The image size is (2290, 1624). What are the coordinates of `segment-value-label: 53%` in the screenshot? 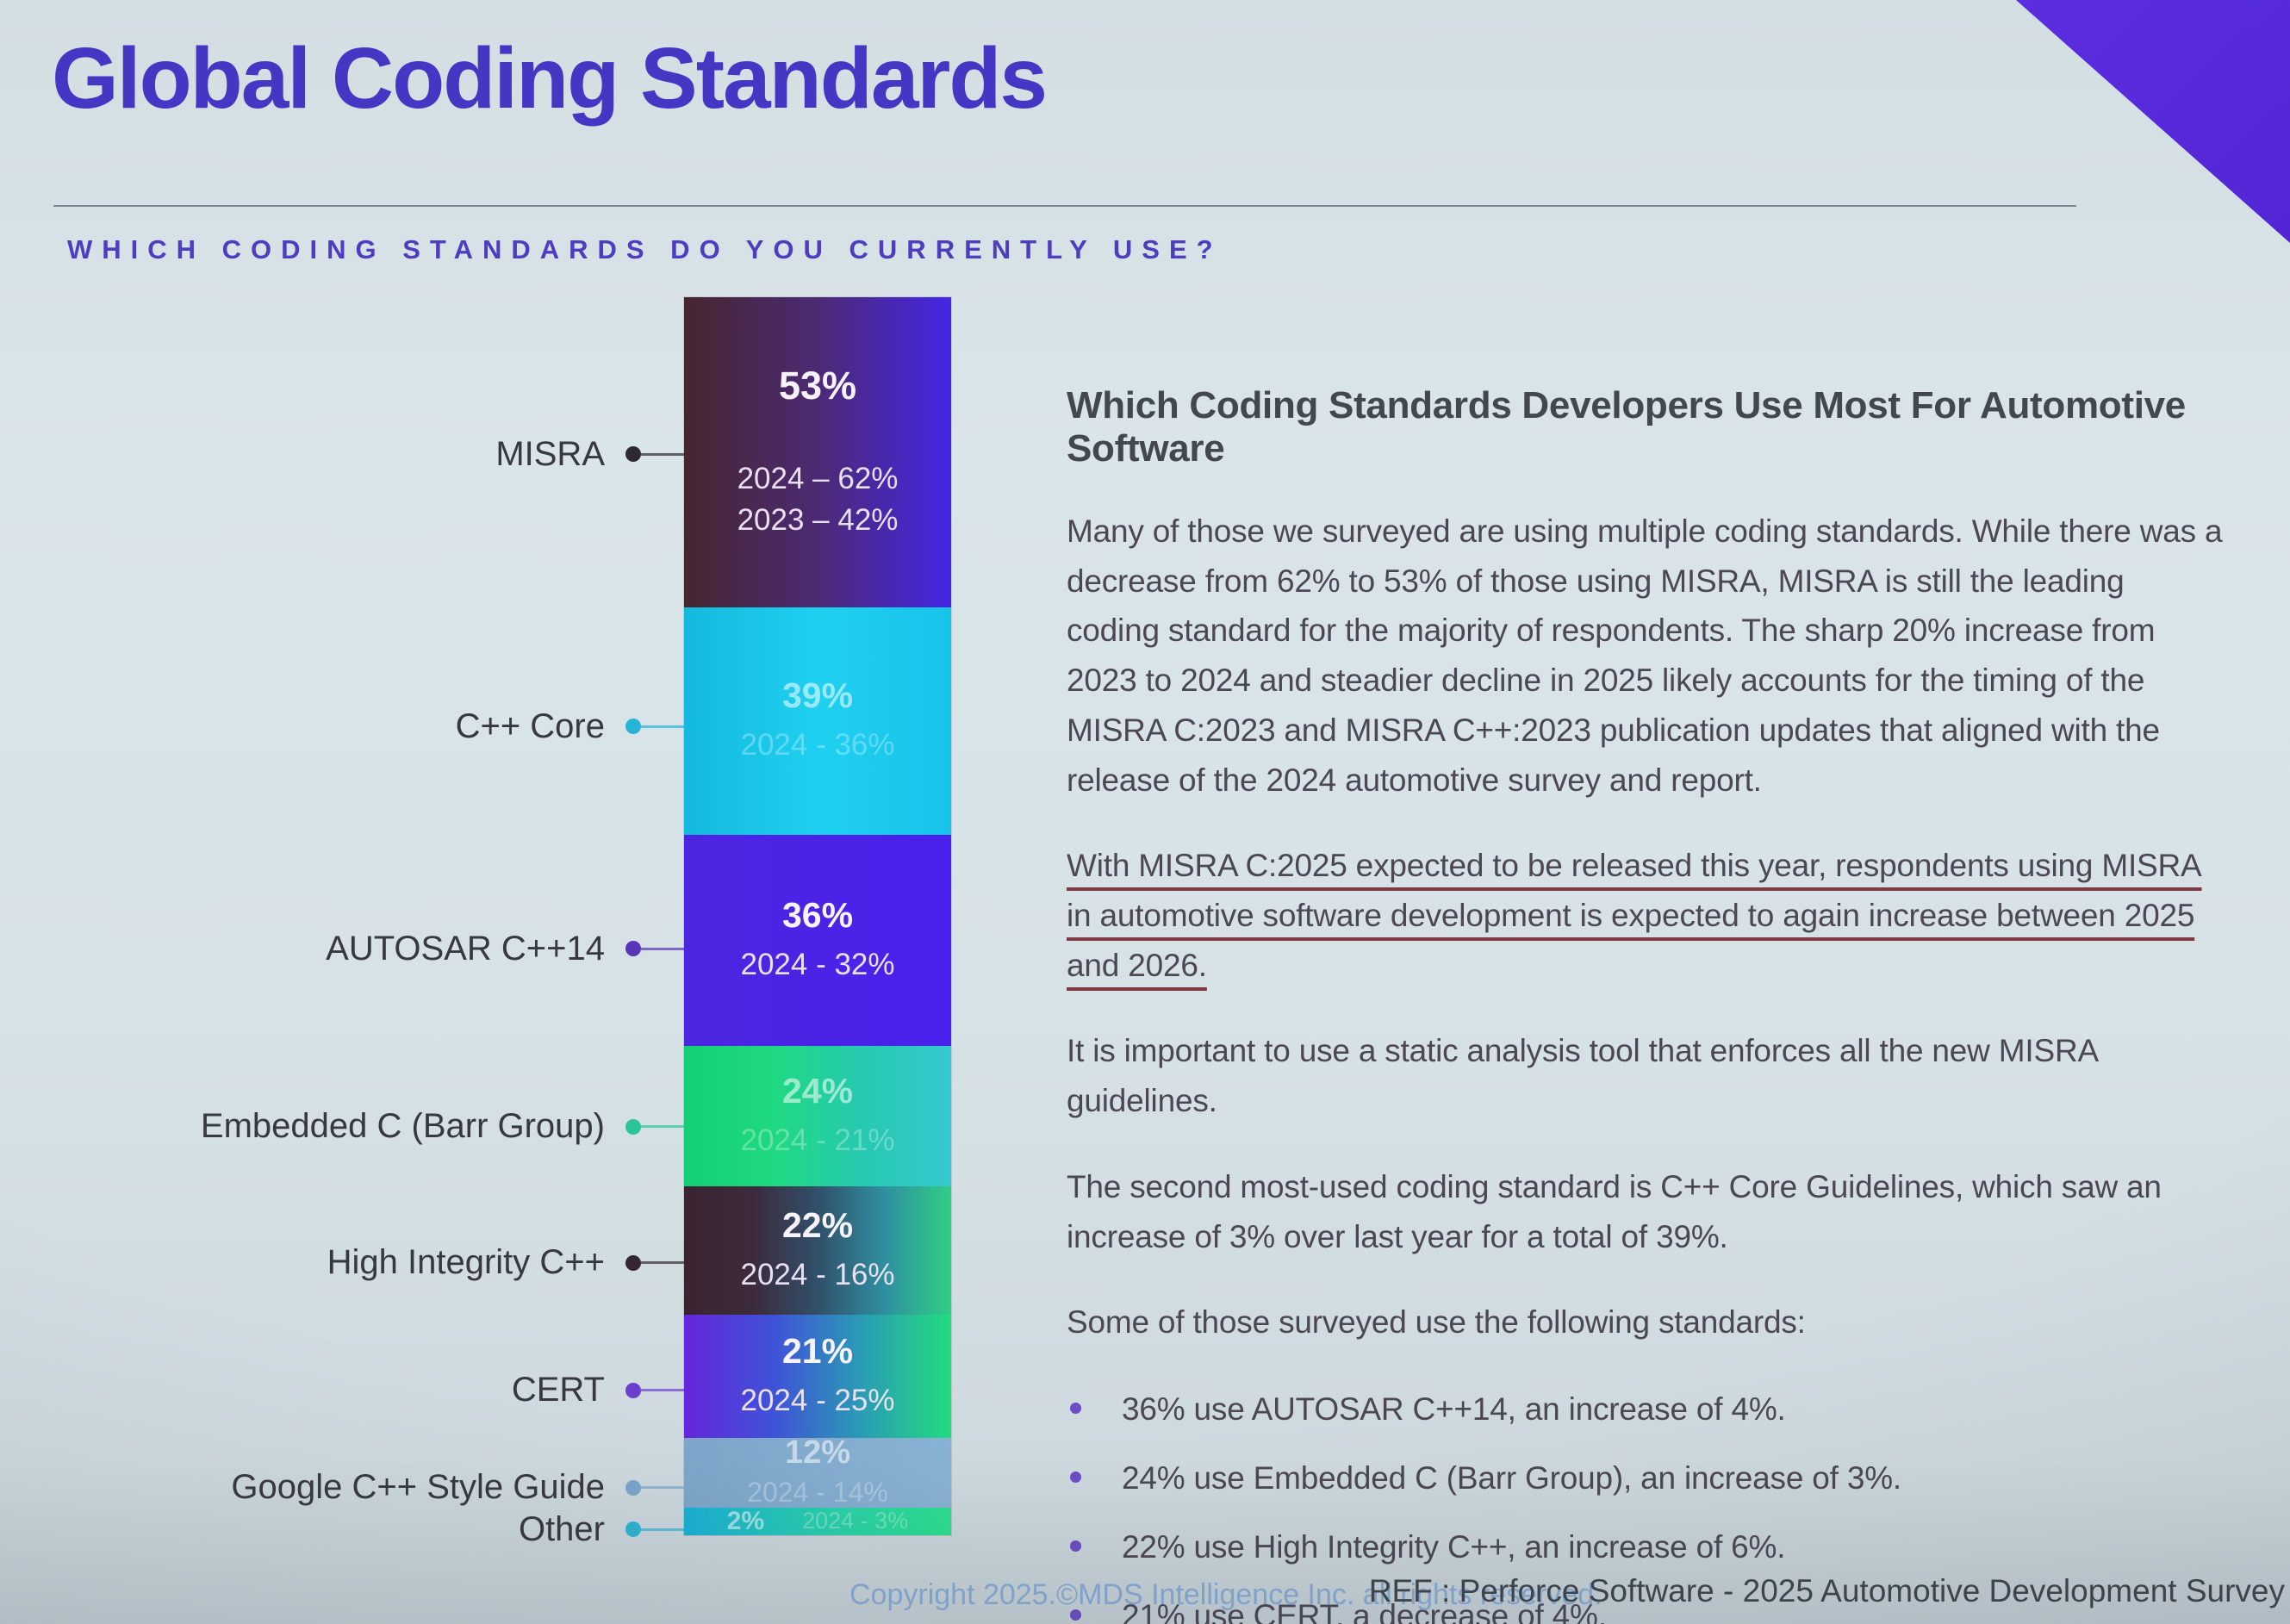 It's located at (817, 386).